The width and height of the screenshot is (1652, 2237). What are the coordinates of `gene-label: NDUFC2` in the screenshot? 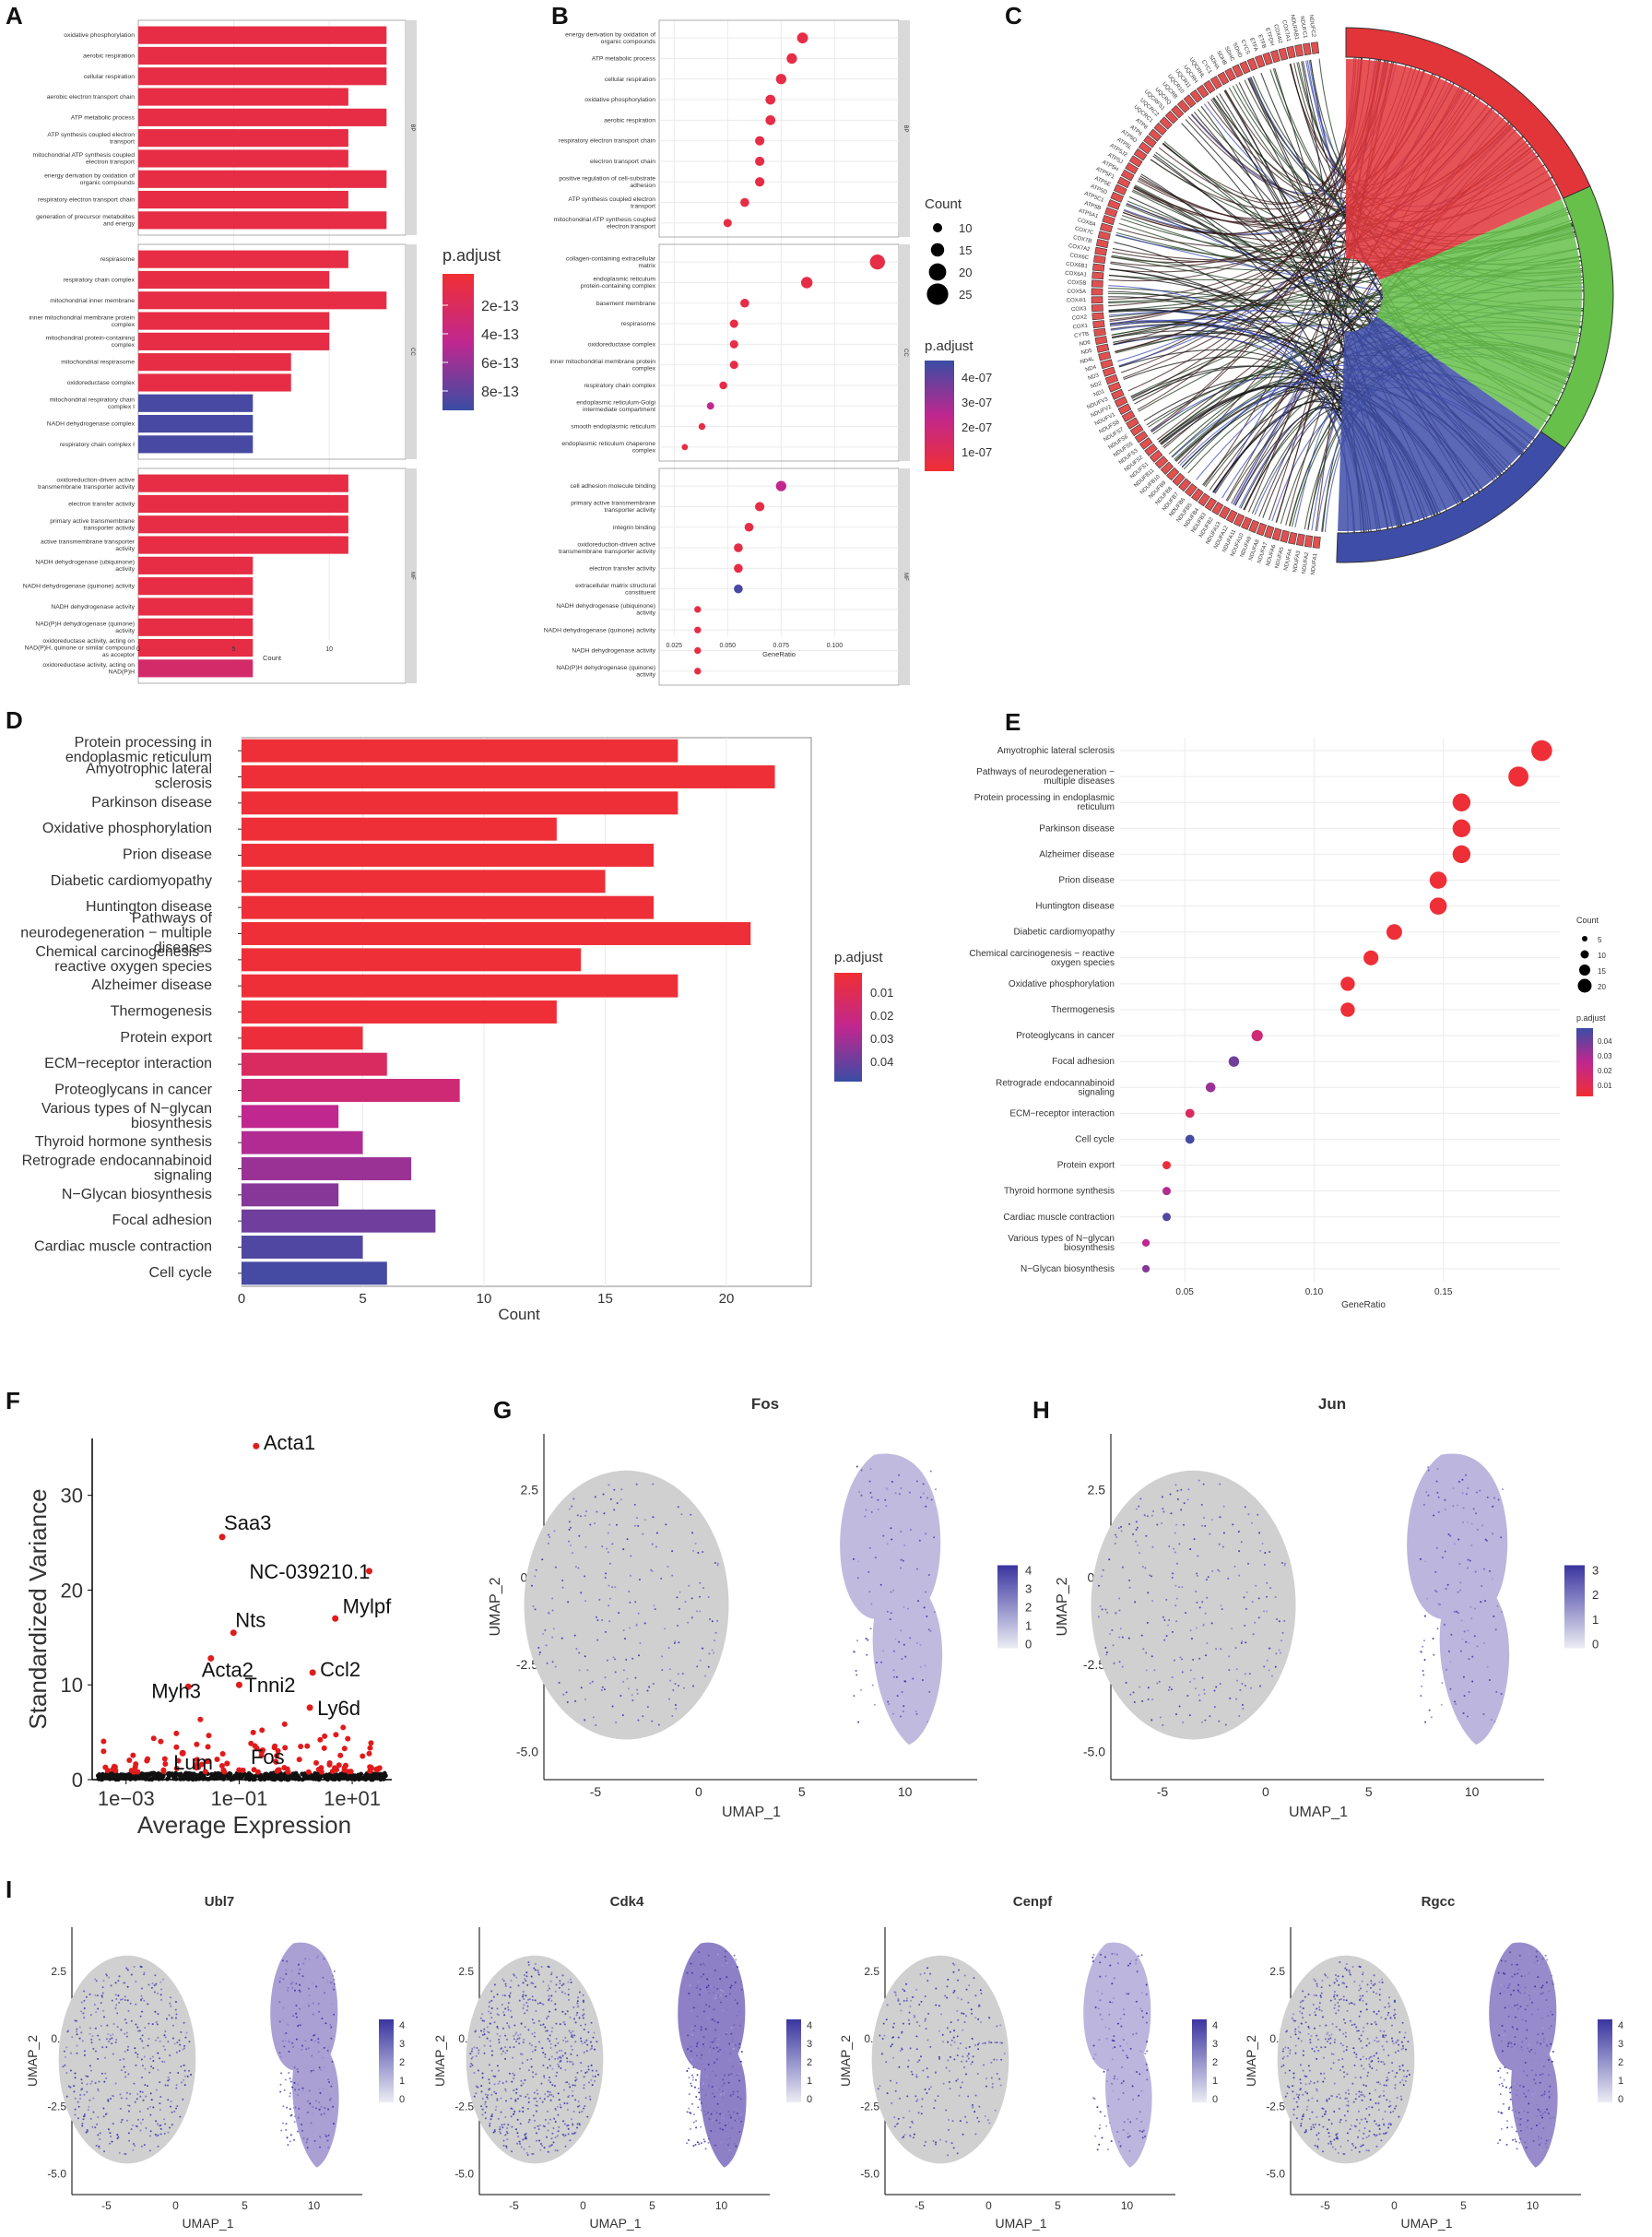 It's located at (1311, 27).